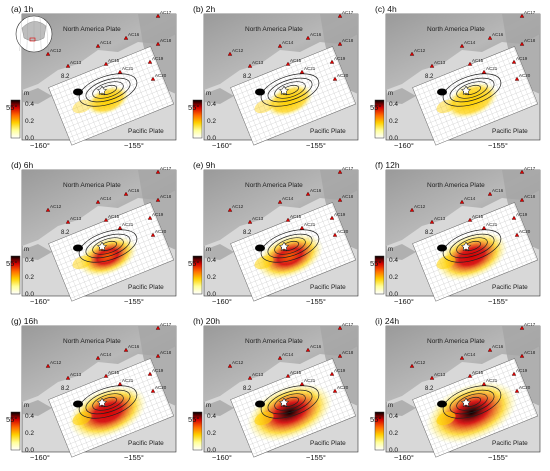 Image resolution: width=550 pixels, height=471 pixels. What do you see at coordinates (24, 321) in the screenshot?
I see `panel-title: (g) 16h` at bounding box center [24, 321].